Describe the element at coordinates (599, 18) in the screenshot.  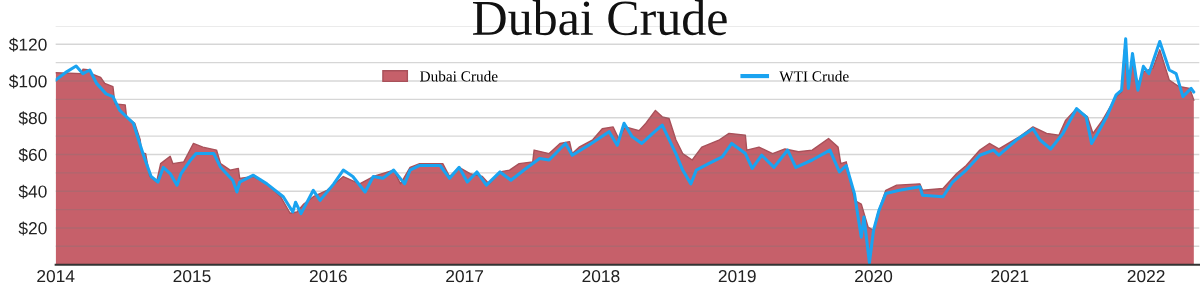
I see `chart-title: Dubai Crude` at that location.